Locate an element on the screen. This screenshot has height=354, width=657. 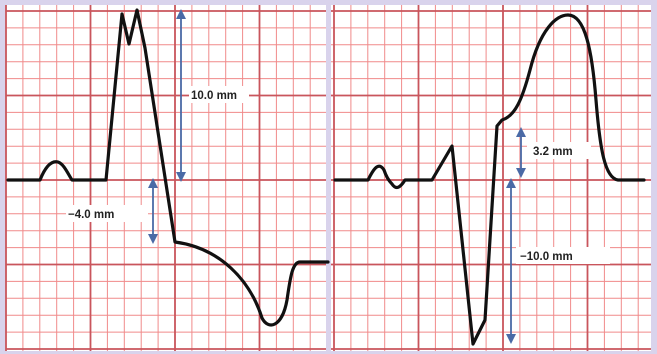
left-st-elevation-label: 10.0 mm is located at coordinates (214, 96).